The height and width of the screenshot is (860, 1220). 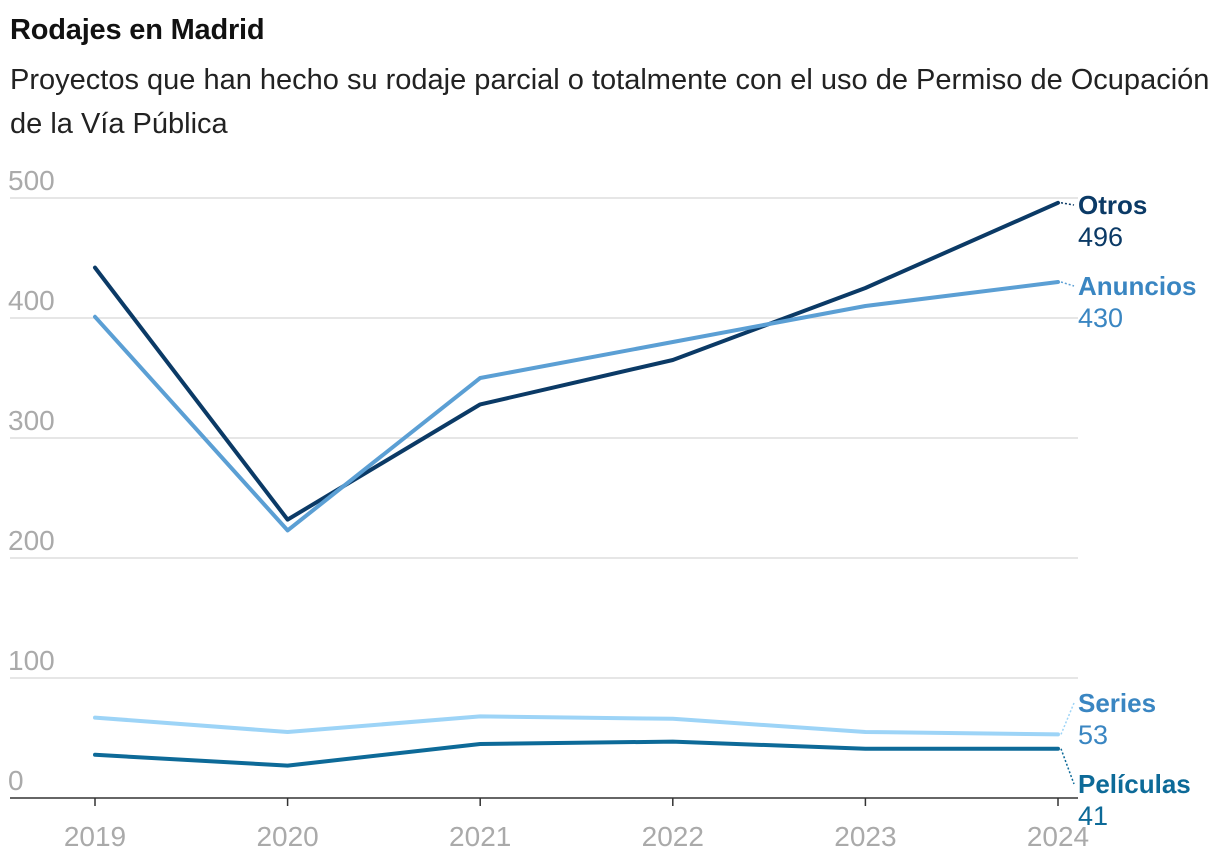 I want to click on y-tick-label: 300, so click(x=31, y=420).